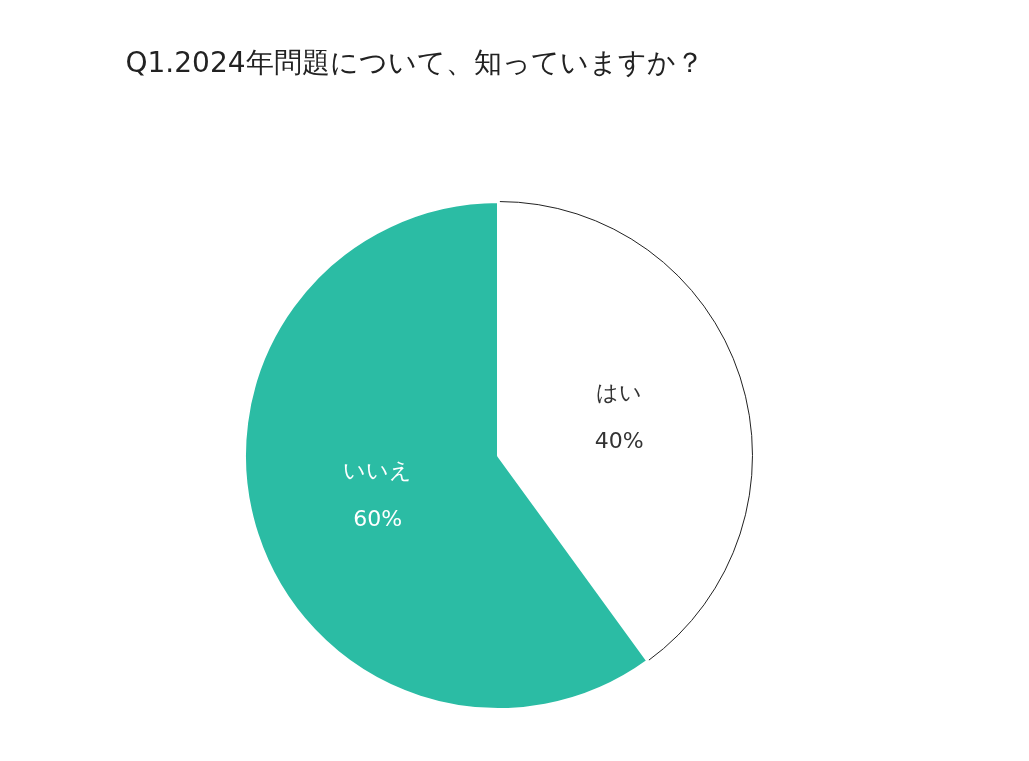 The image size is (1029, 761). I want to click on data-label: 60%, so click(378, 519).